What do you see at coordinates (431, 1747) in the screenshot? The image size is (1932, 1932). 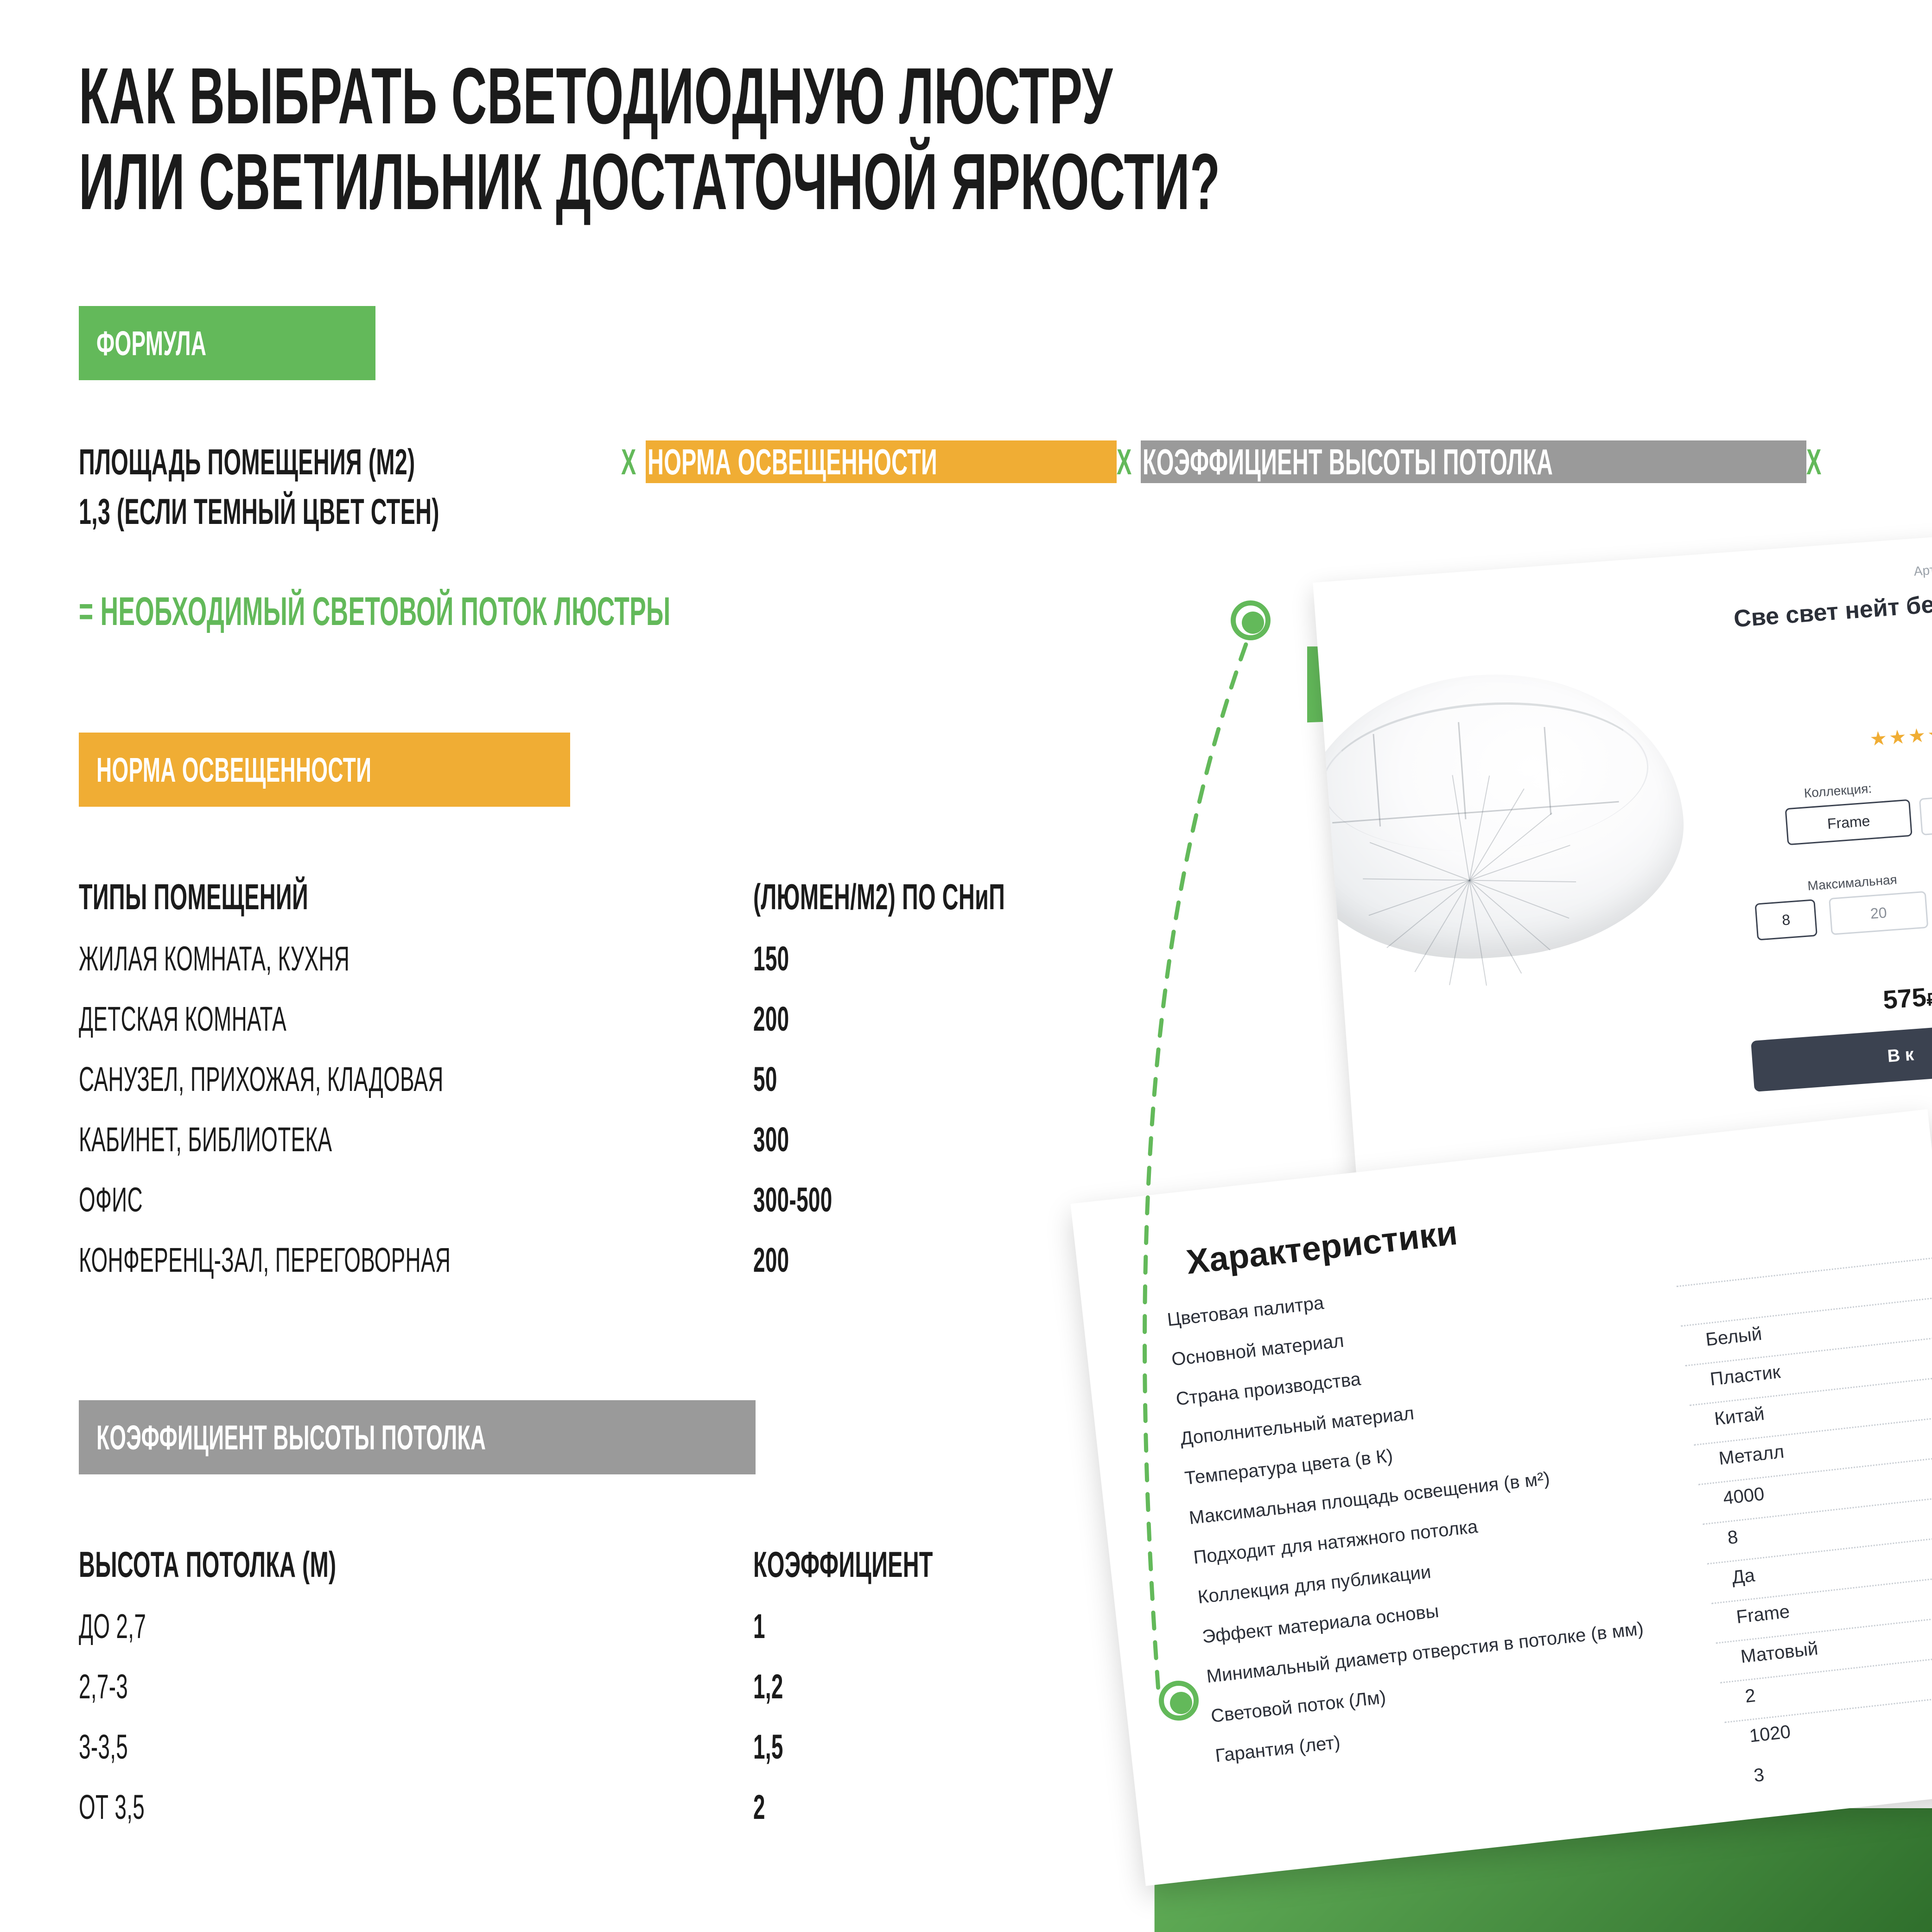 I see `table-row: 3-3,5 1,5` at bounding box center [431, 1747].